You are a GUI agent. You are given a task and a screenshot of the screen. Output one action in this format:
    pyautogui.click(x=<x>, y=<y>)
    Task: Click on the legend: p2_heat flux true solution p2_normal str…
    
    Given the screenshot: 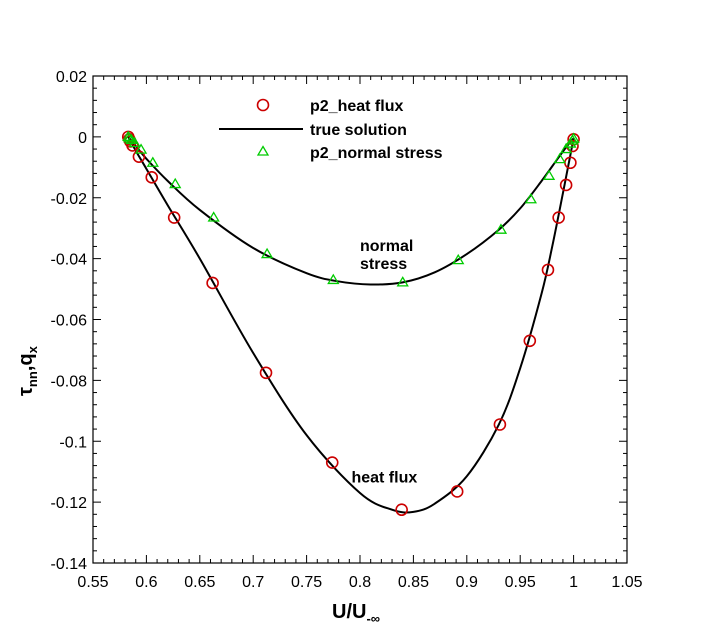 What is the action you would take?
    pyautogui.click(x=331, y=130)
    